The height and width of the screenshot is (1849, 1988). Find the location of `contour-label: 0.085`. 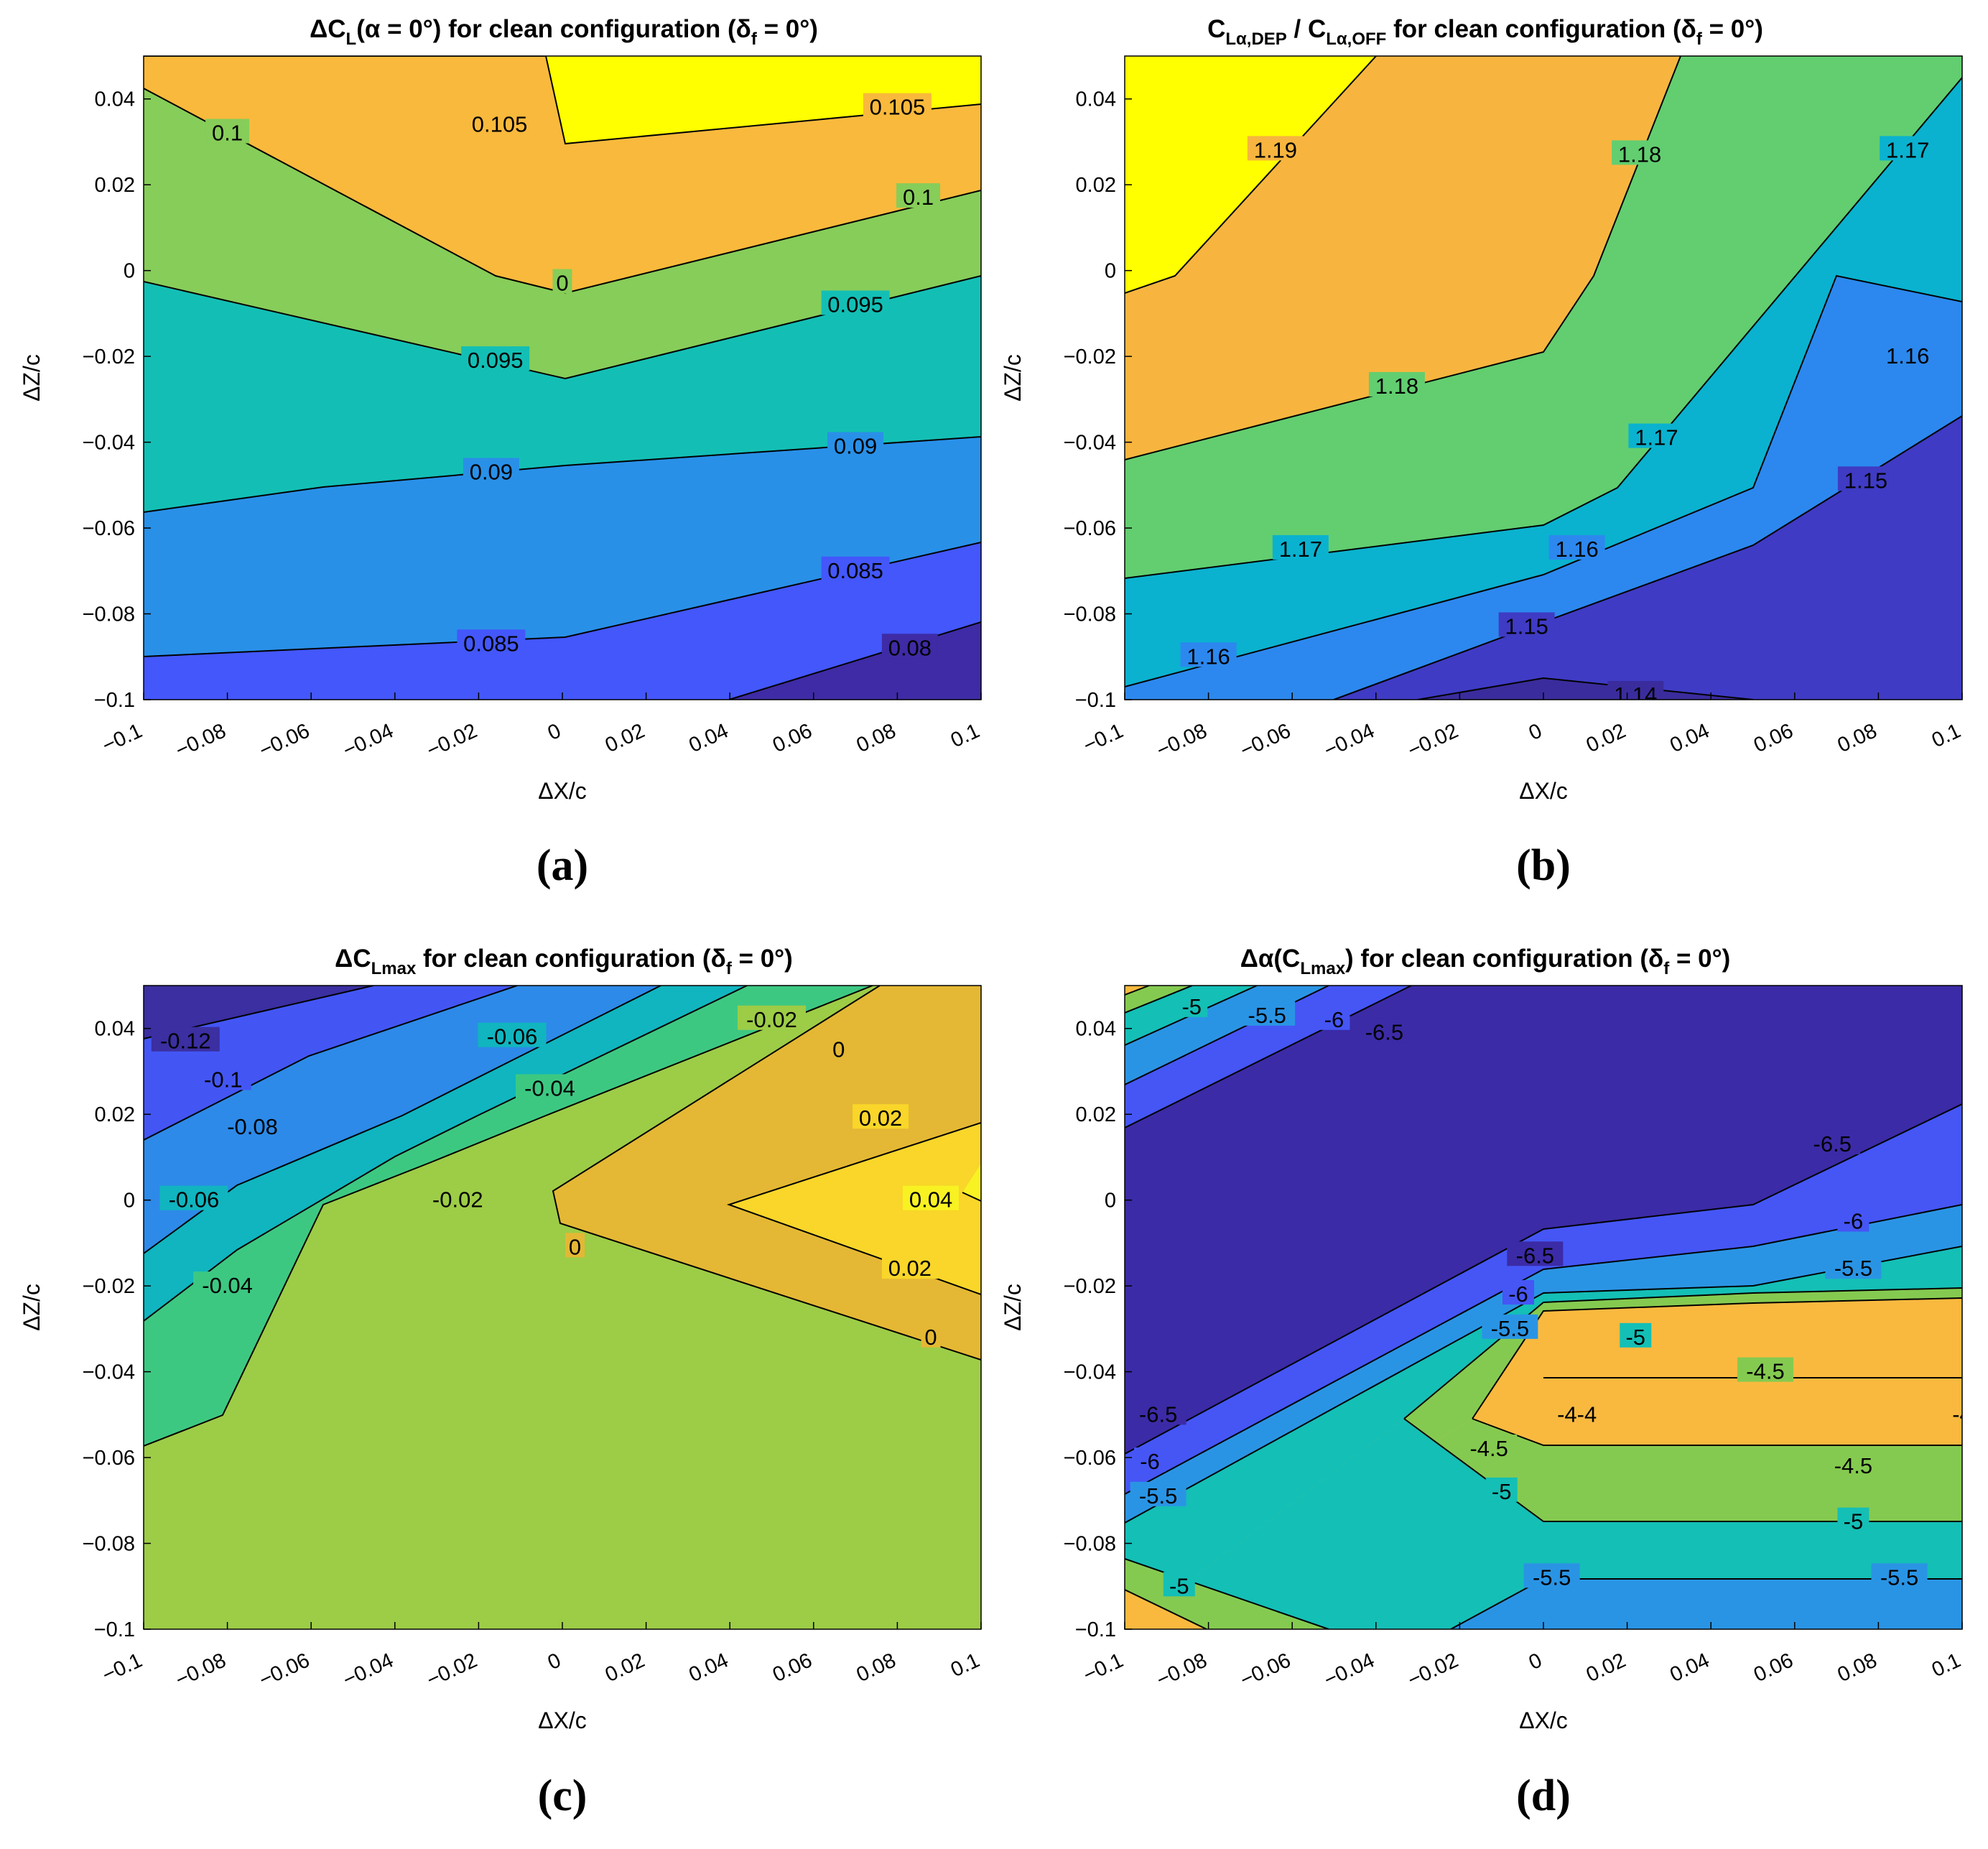

contour-label: 0.085 is located at coordinates (855, 569).